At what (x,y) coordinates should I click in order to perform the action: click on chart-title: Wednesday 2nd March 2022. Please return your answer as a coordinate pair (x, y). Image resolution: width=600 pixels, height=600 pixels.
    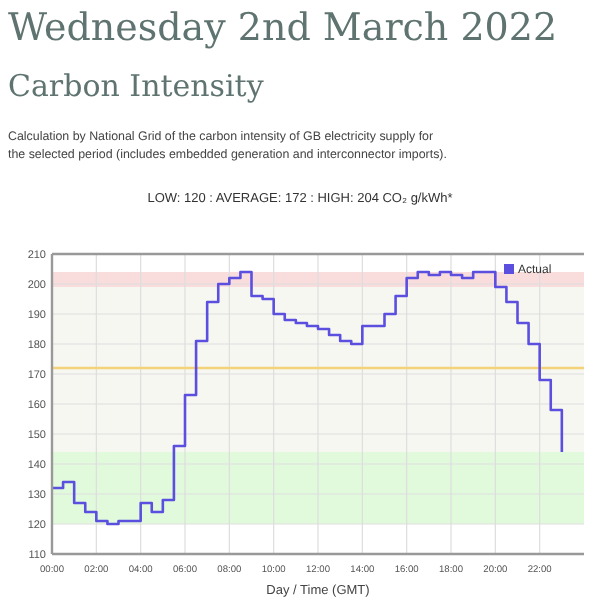
    Looking at the image, I should click on (283, 28).